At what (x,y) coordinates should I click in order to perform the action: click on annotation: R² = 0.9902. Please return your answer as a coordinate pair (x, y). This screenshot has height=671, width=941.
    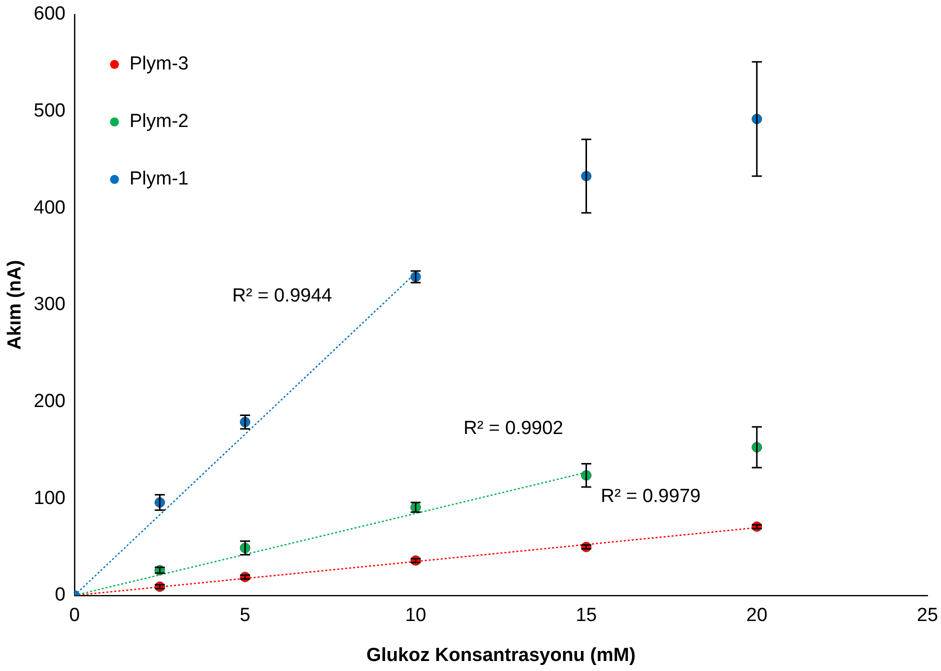
    Looking at the image, I should click on (513, 428).